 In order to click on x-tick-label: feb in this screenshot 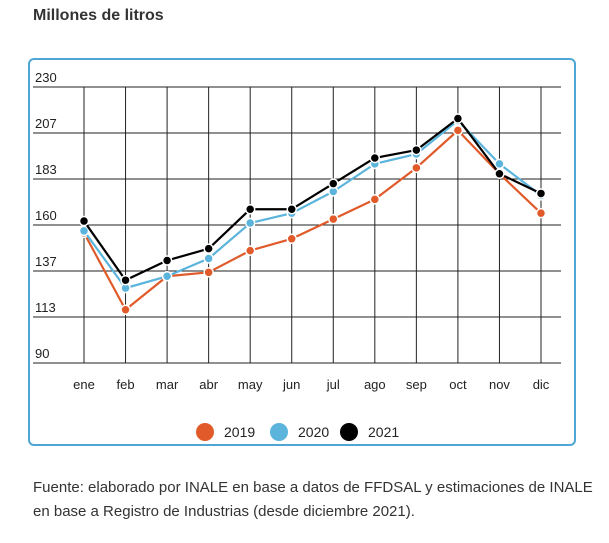, I will do `click(126, 384)`.